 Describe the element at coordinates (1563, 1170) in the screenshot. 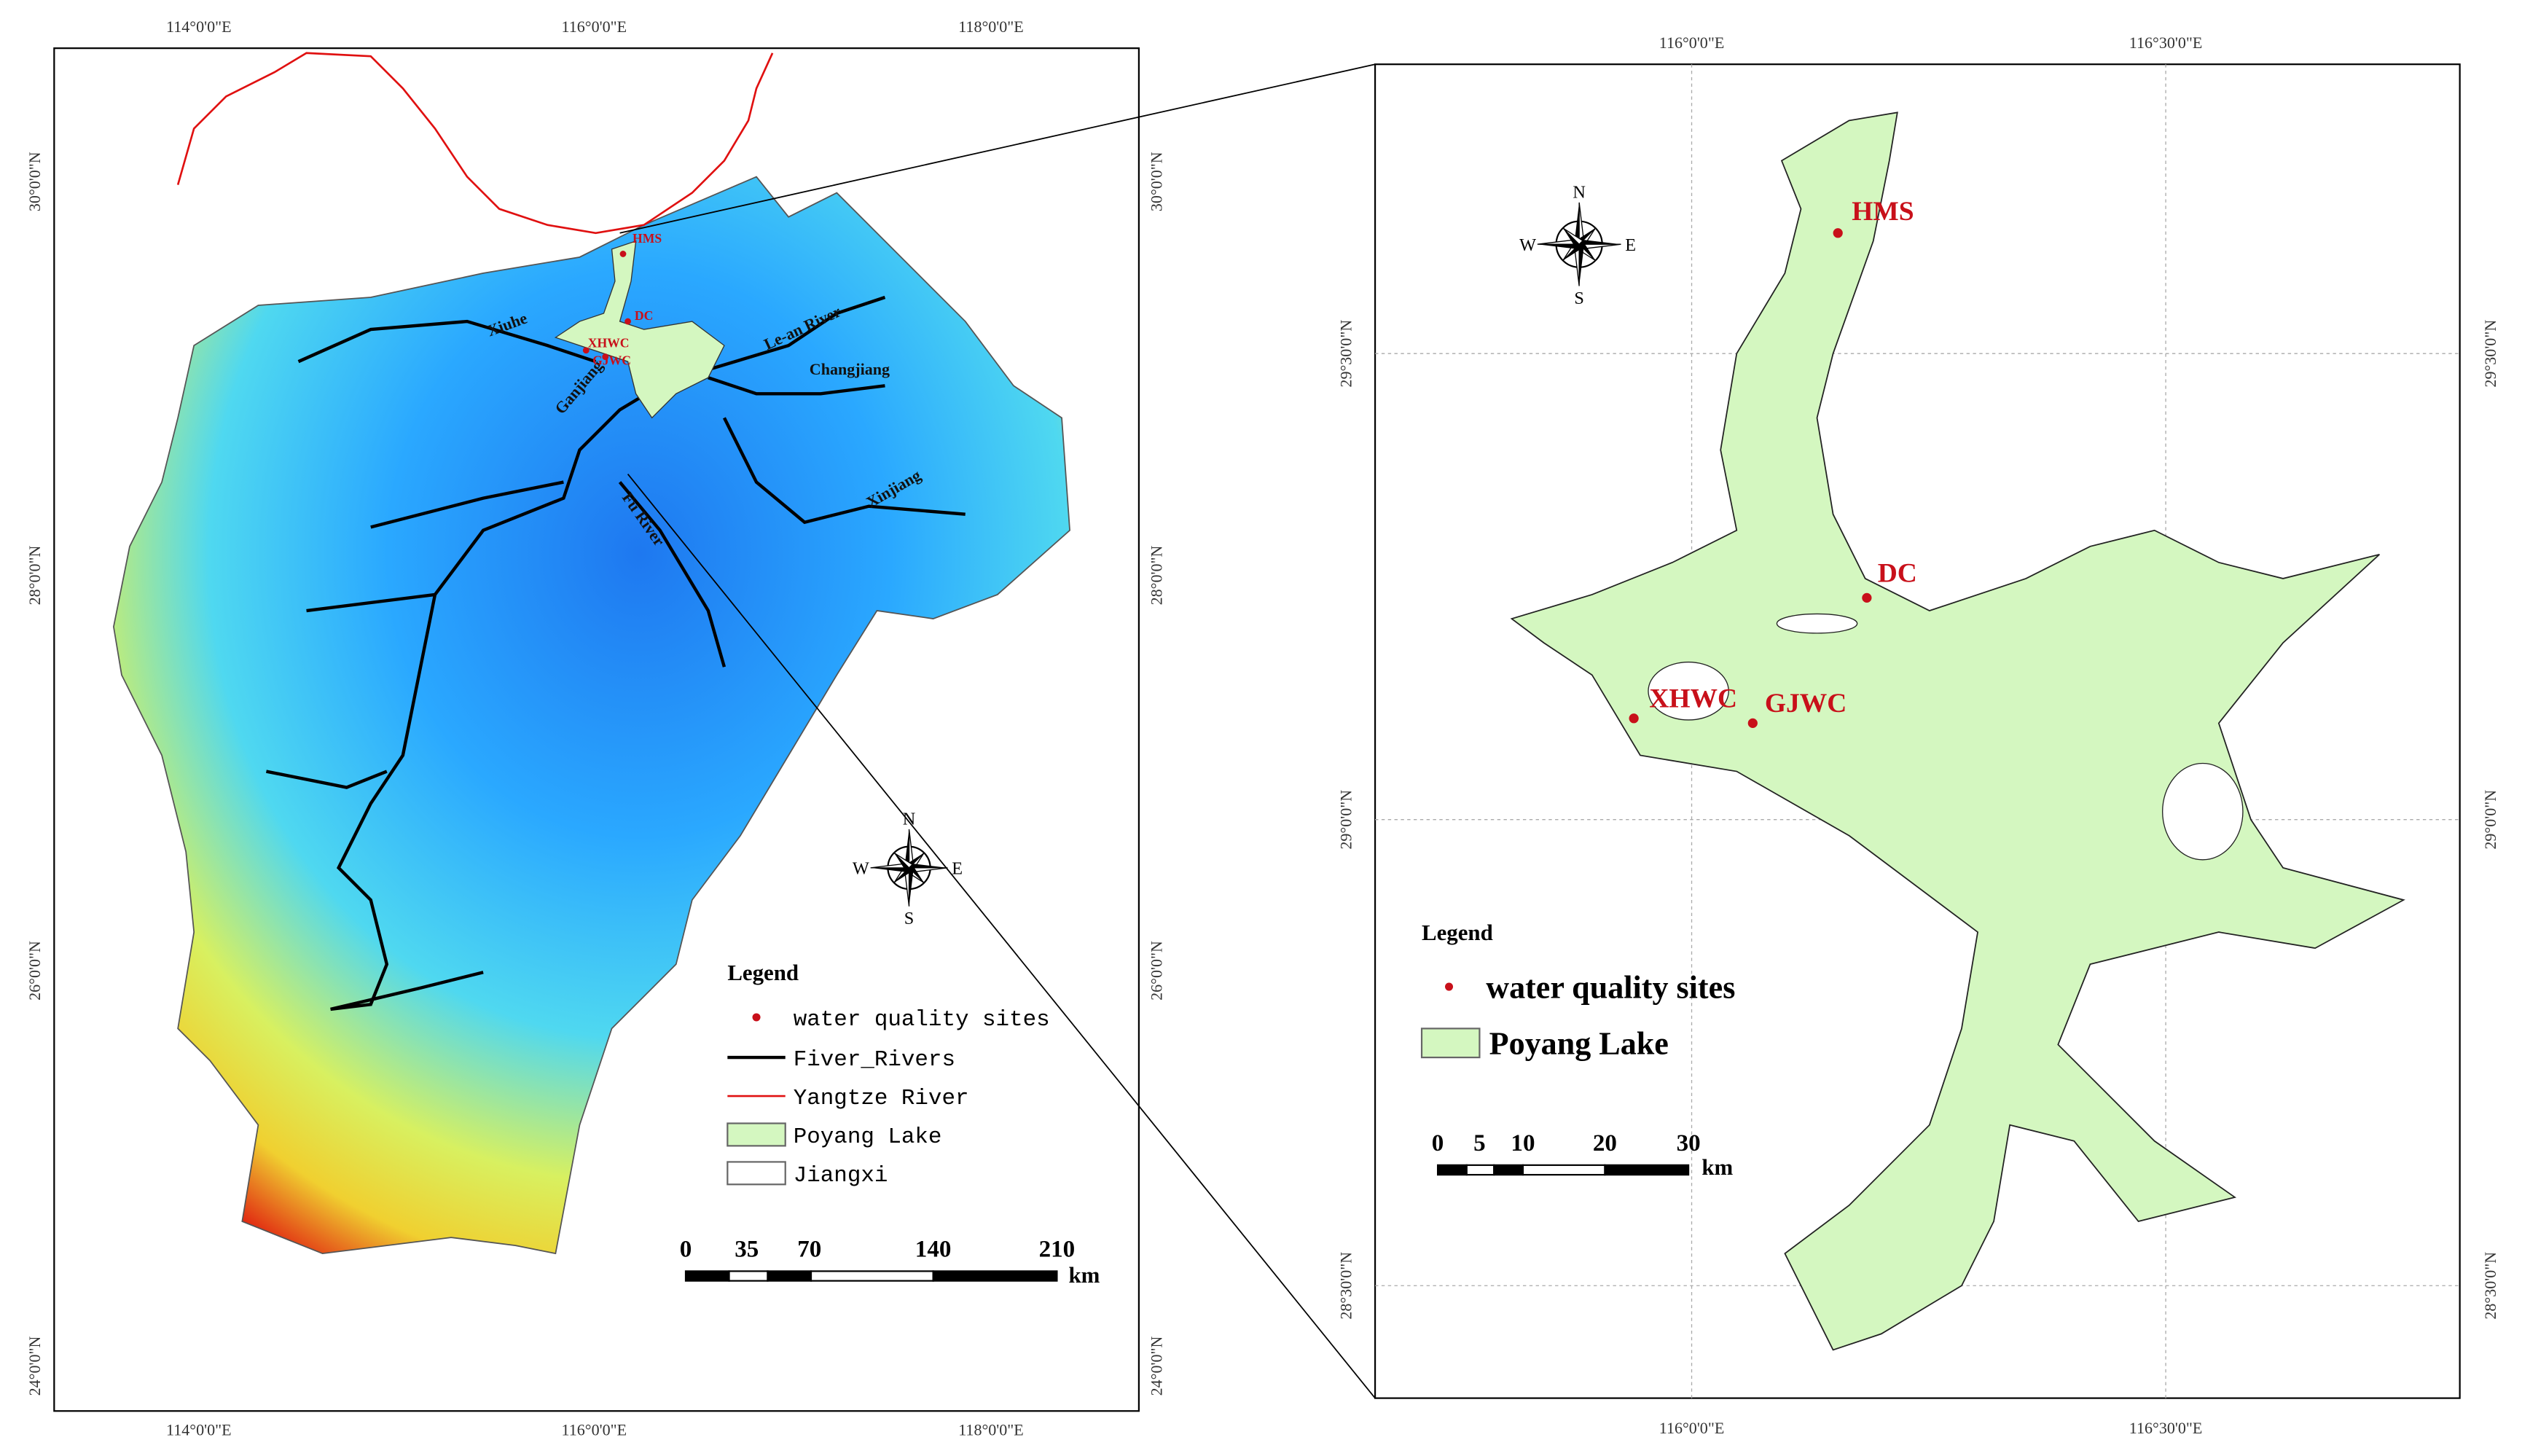

I see `right-scale-bar` at that location.